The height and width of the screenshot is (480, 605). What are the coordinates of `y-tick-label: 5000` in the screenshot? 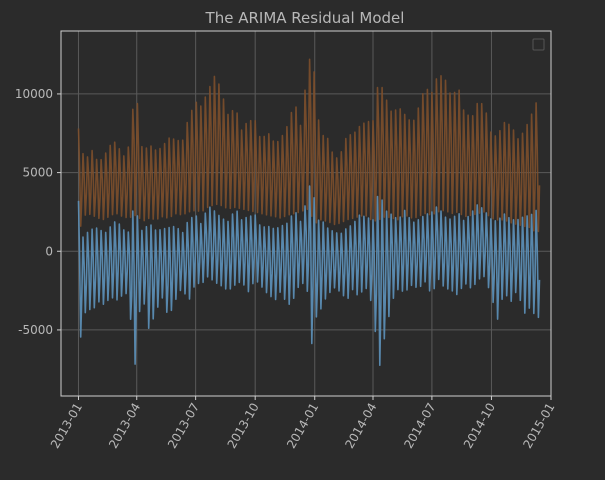 It's located at (37, 173).